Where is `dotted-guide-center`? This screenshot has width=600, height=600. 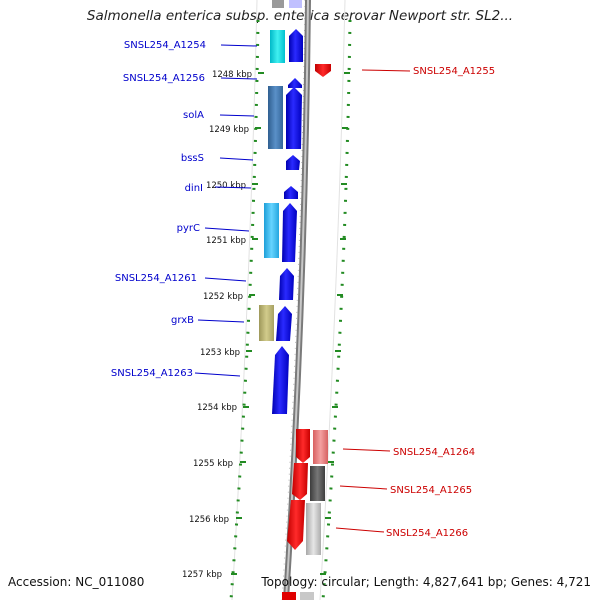 dotted-guide-center is located at coordinates (293, 300).